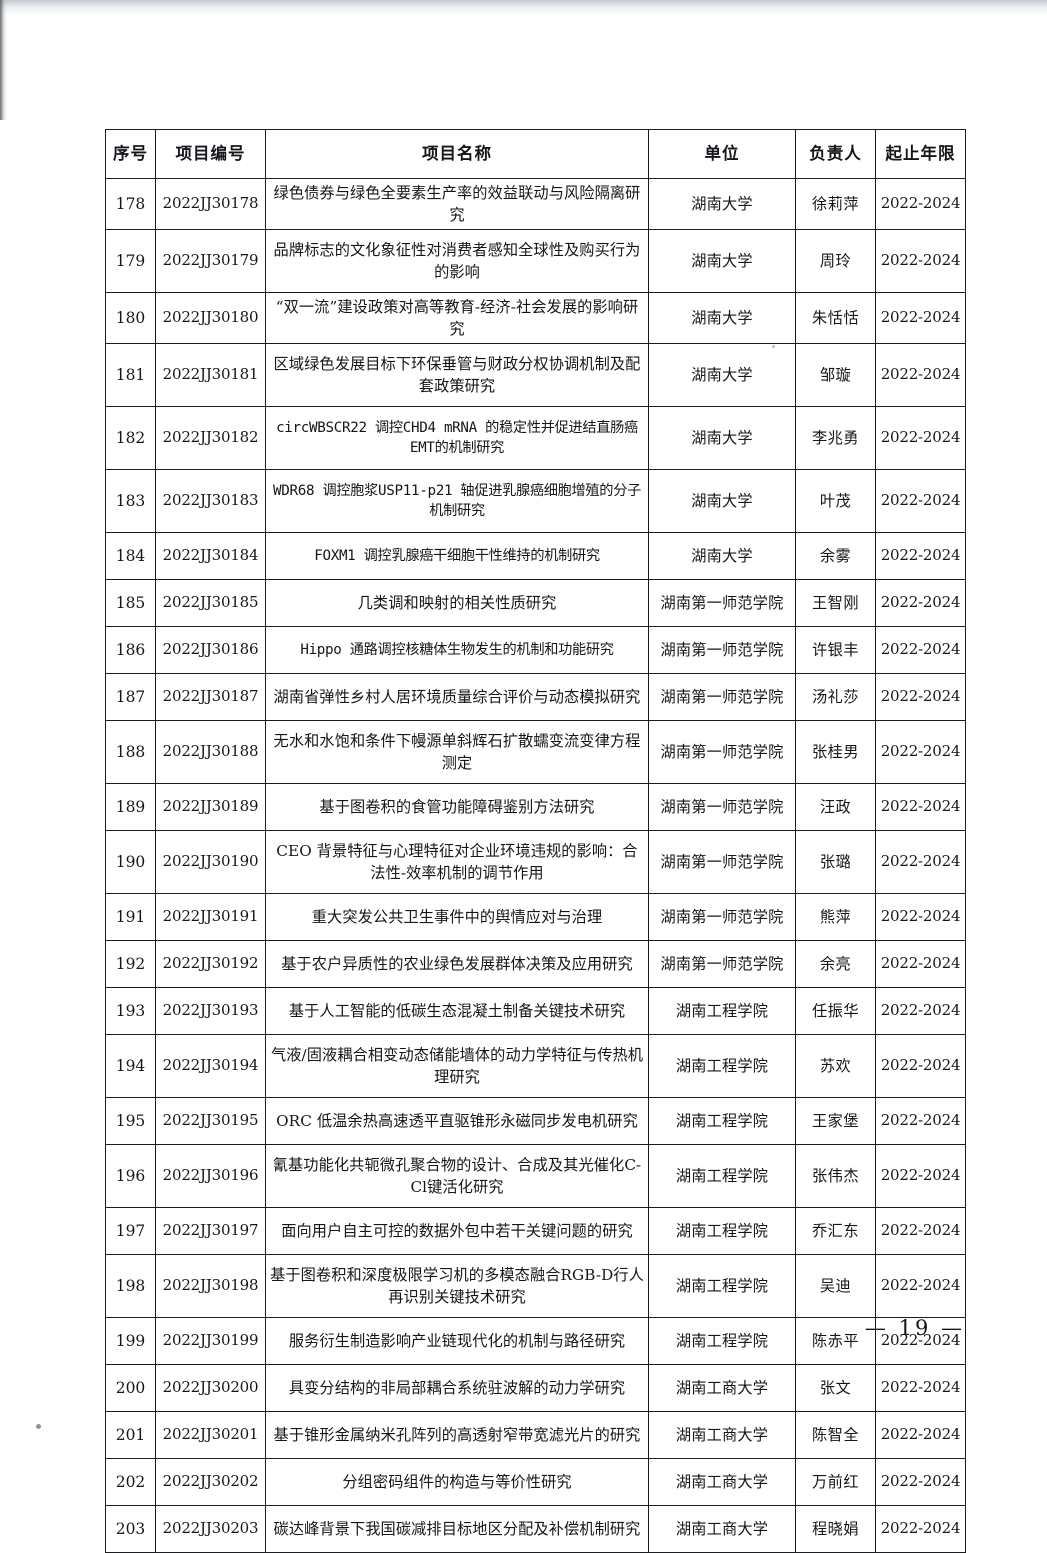 The height and width of the screenshot is (1553, 1047). What do you see at coordinates (835, 1231) in the screenshot?
I see `cell-principal-investigator: 乔汇东` at bounding box center [835, 1231].